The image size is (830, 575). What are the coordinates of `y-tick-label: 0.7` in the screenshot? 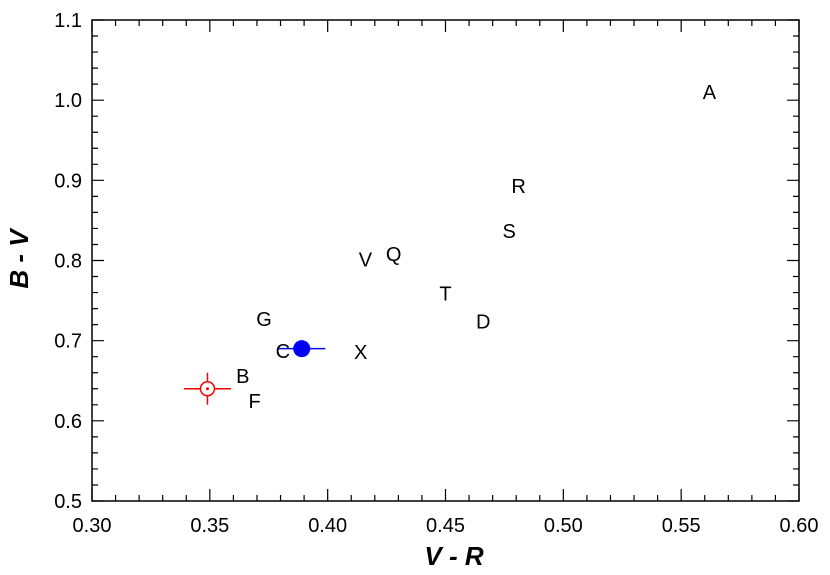 It's located at (68, 342).